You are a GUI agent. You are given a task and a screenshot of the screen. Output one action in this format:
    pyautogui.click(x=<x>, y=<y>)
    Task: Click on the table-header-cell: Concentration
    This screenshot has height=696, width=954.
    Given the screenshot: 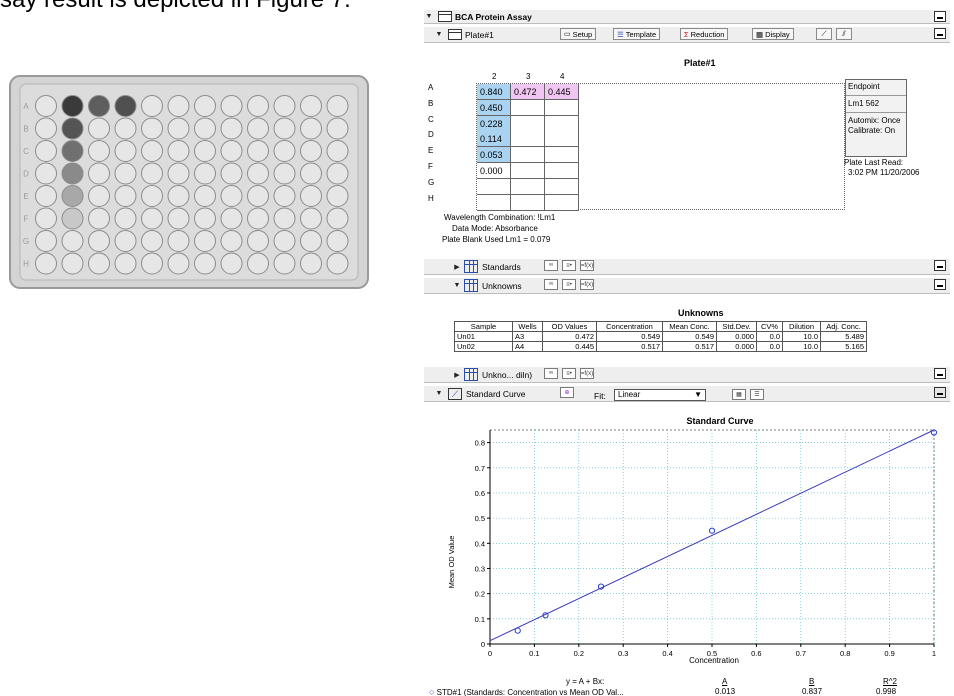 What is the action you would take?
    pyautogui.click(x=629, y=326)
    